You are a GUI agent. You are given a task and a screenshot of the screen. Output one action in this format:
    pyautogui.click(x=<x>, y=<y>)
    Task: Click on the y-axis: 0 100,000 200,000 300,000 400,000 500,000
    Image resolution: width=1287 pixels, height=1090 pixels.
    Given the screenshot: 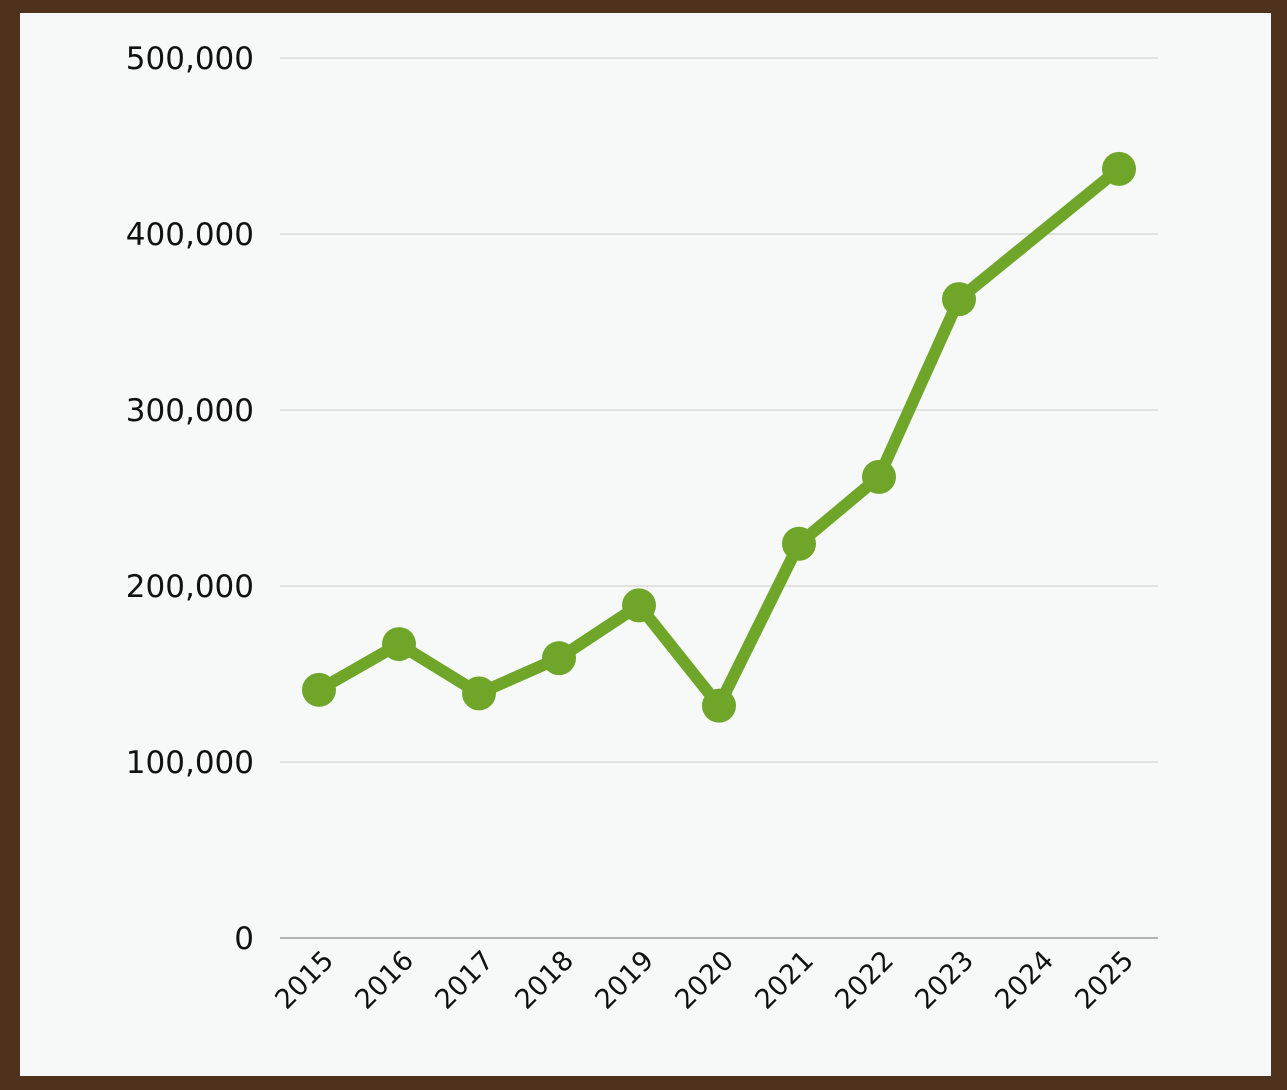 What is the action you would take?
    pyautogui.click(x=190, y=499)
    